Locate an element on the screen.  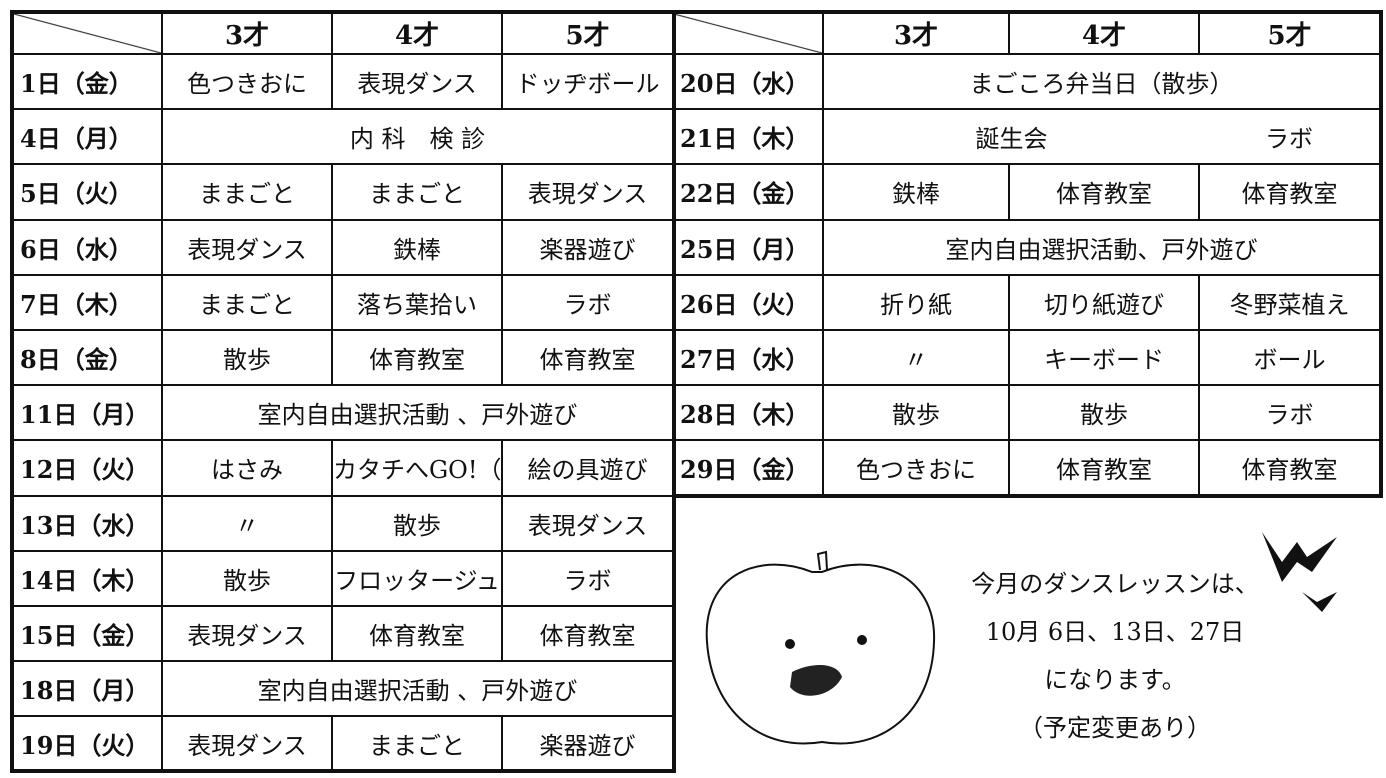
activity-cell: 冬野菜植え is located at coordinates (1290, 302).